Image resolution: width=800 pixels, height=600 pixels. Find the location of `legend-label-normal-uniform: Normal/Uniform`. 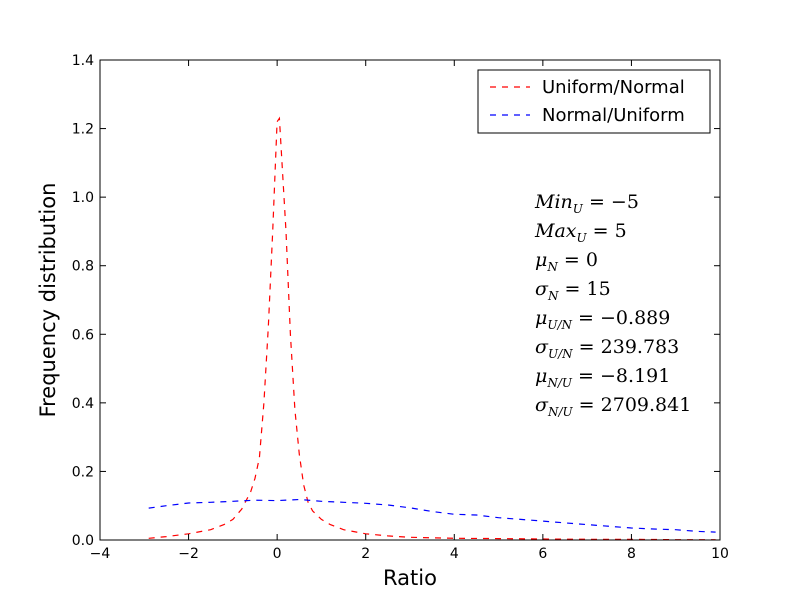

legend-label-normal-uniform: Normal/Uniform is located at coordinates (613, 115).